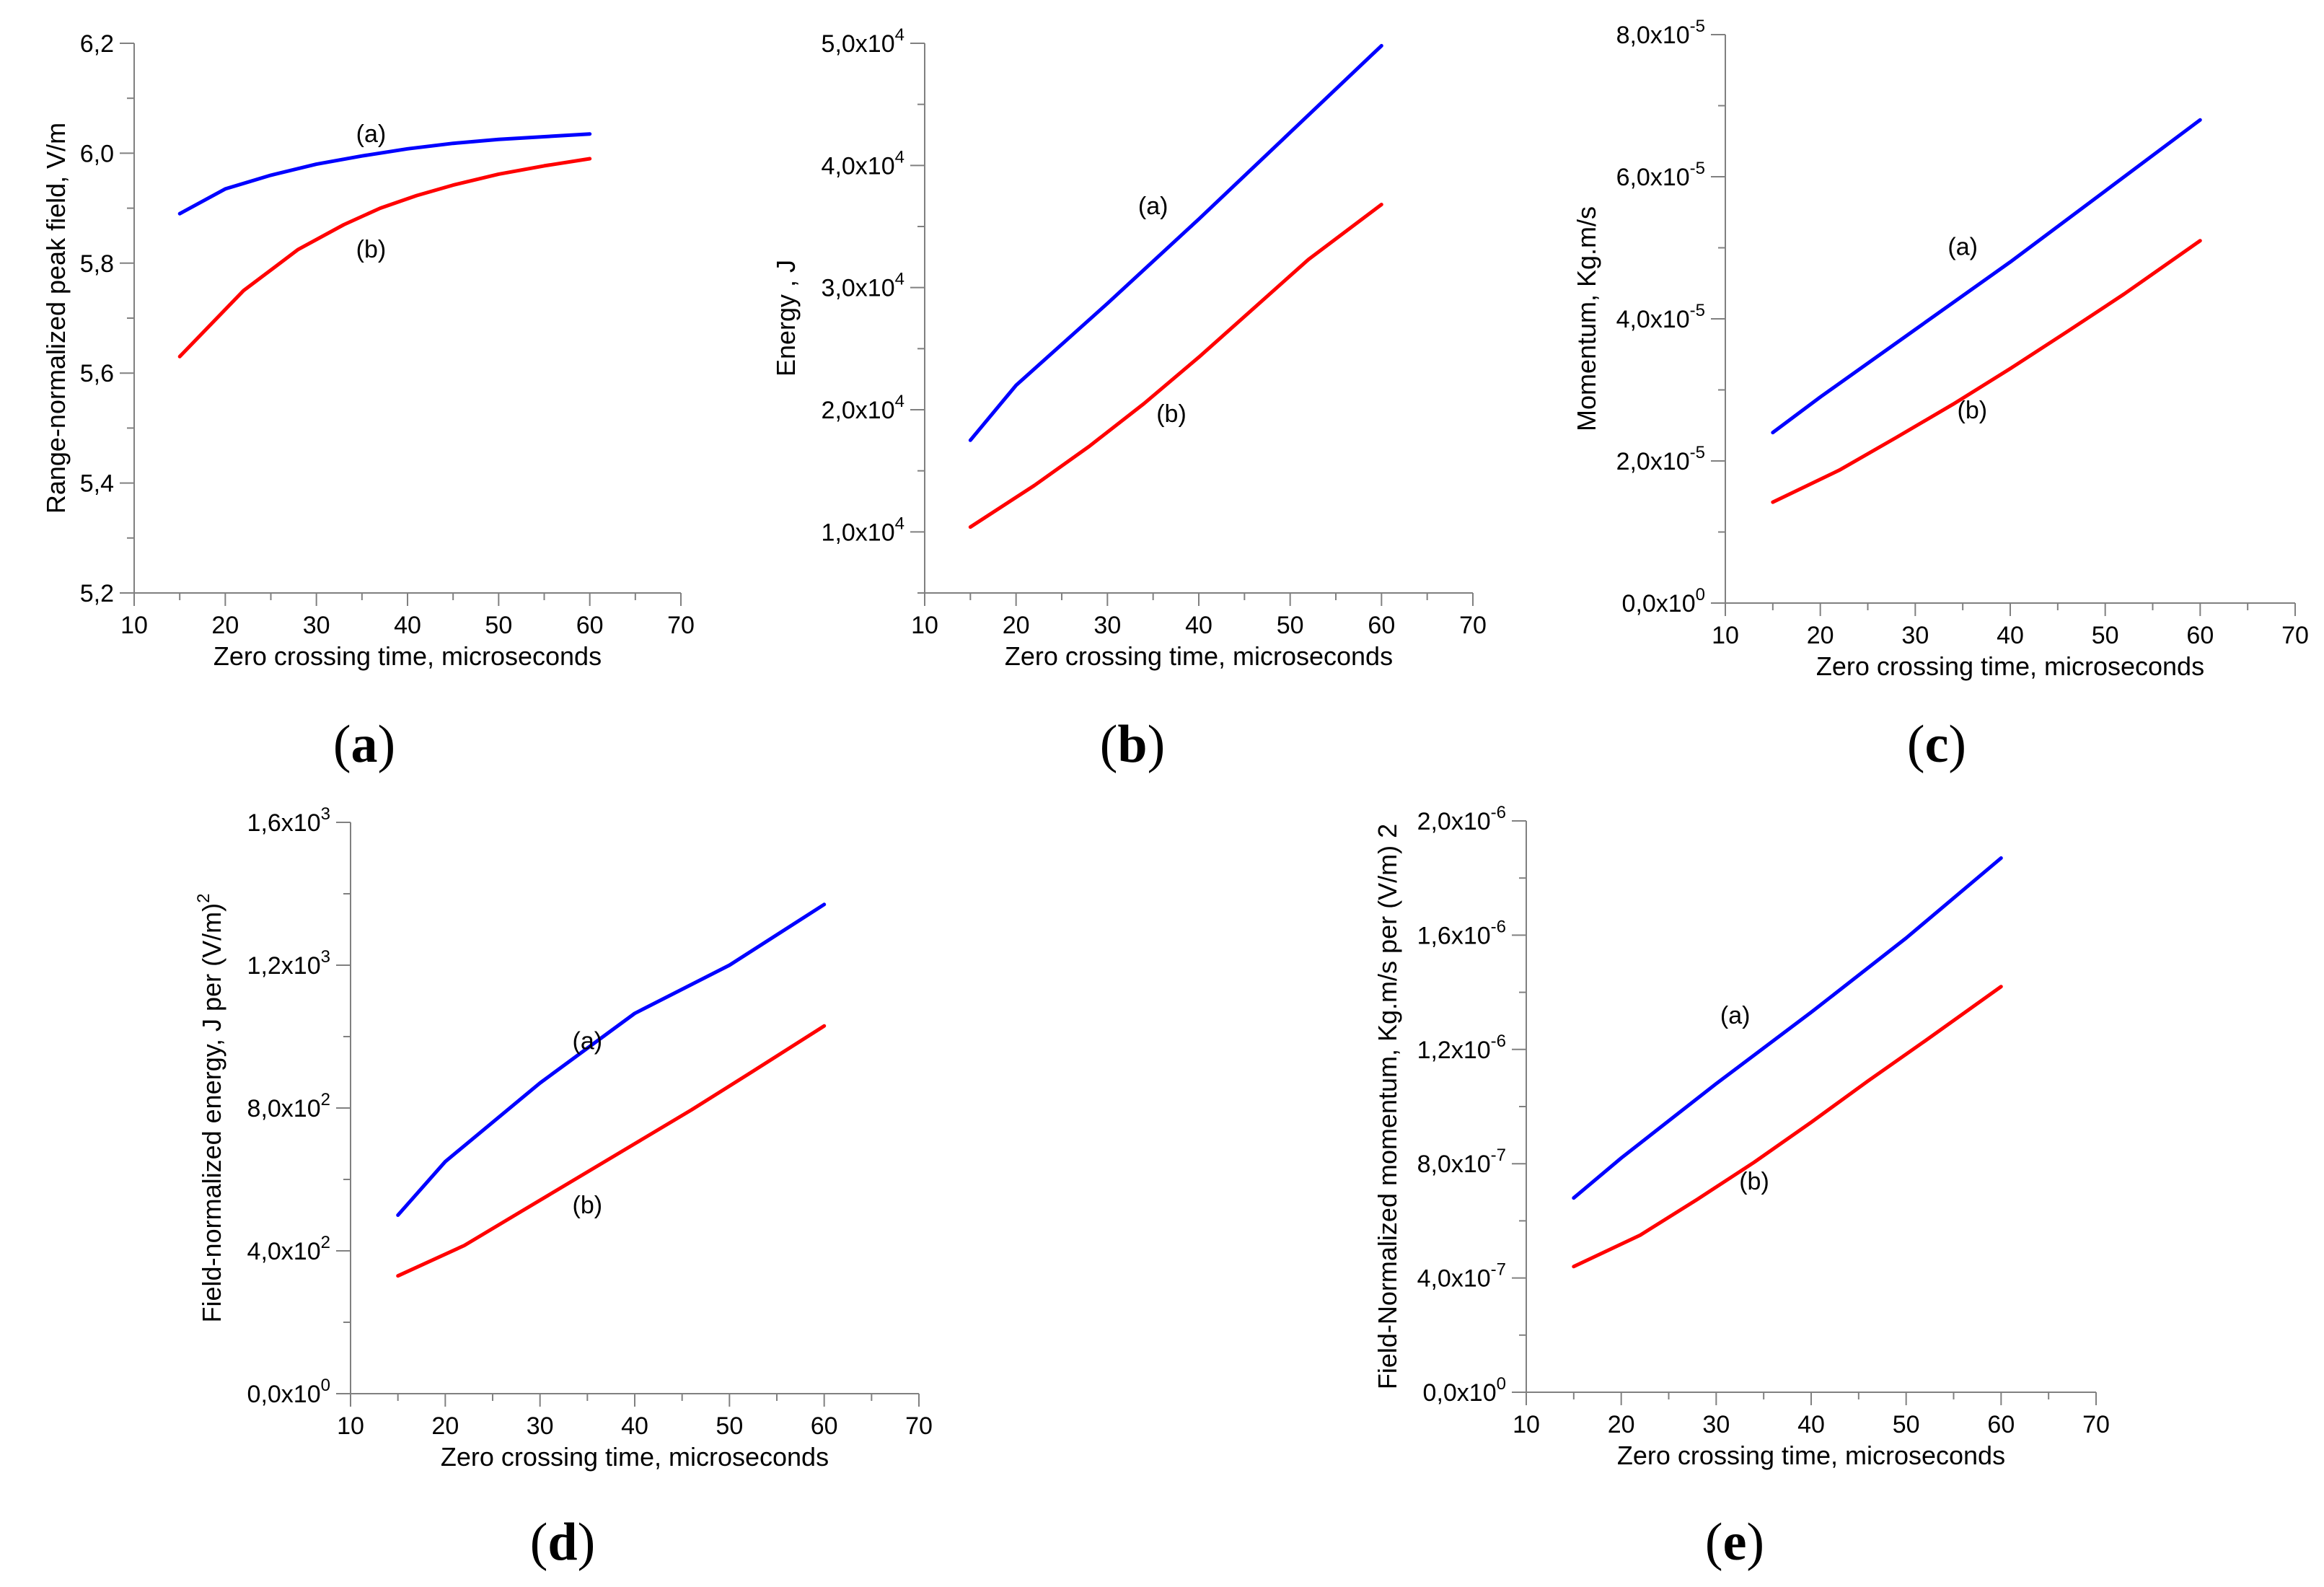 This screenshot has width=2324, height=1587. What do you see at coordinates (97, 373) in the screenshot?
I see `y-tick-label: 5,6` at bounding box center [97, 373].